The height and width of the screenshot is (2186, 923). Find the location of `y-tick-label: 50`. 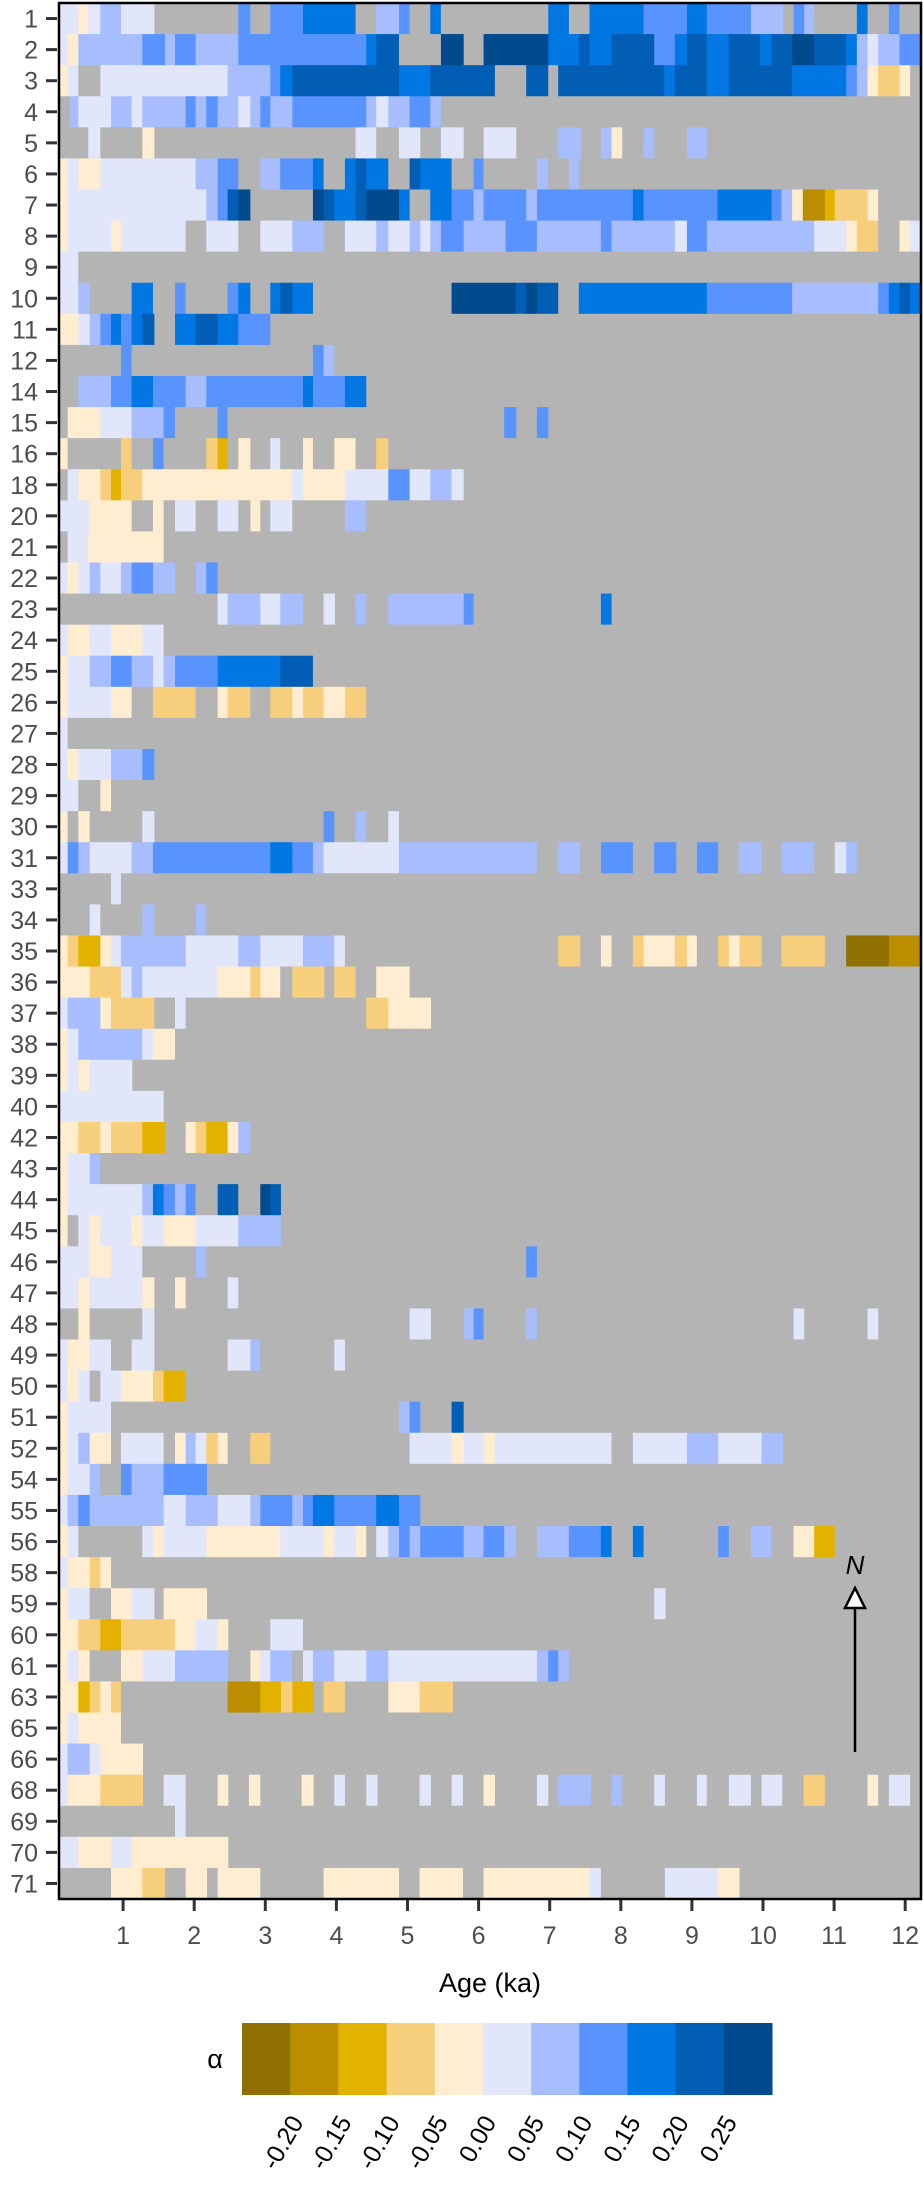

y-tick-label: 50 is located at coordinates (24, 1387).